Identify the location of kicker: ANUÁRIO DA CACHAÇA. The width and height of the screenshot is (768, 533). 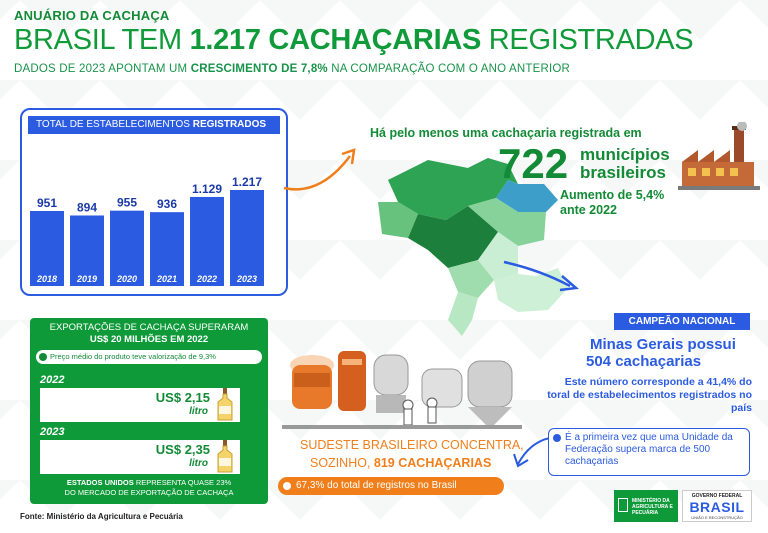
(92, 15).